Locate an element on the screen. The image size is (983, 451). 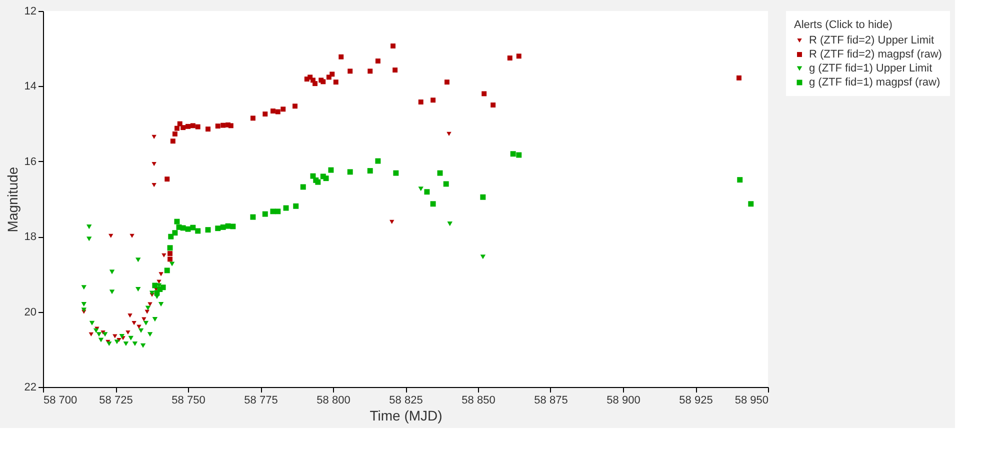
x-tick-label: 58 750 is located at coordinates (189, 400).